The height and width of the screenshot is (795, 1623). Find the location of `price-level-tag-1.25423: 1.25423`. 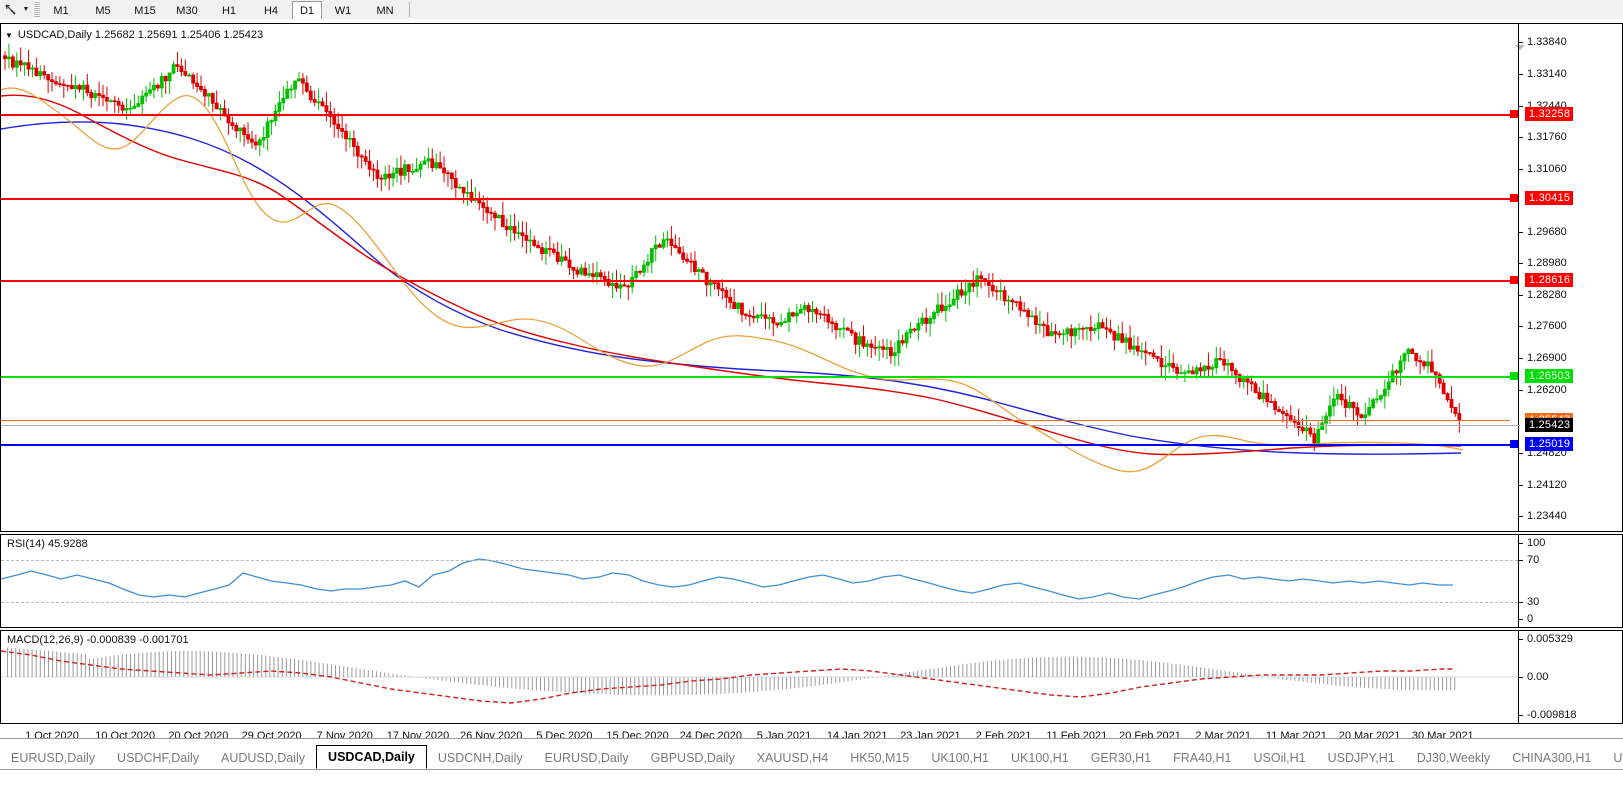

price-level-tag-1.25423: 1.25423 is located at coordinates (1549, 425).